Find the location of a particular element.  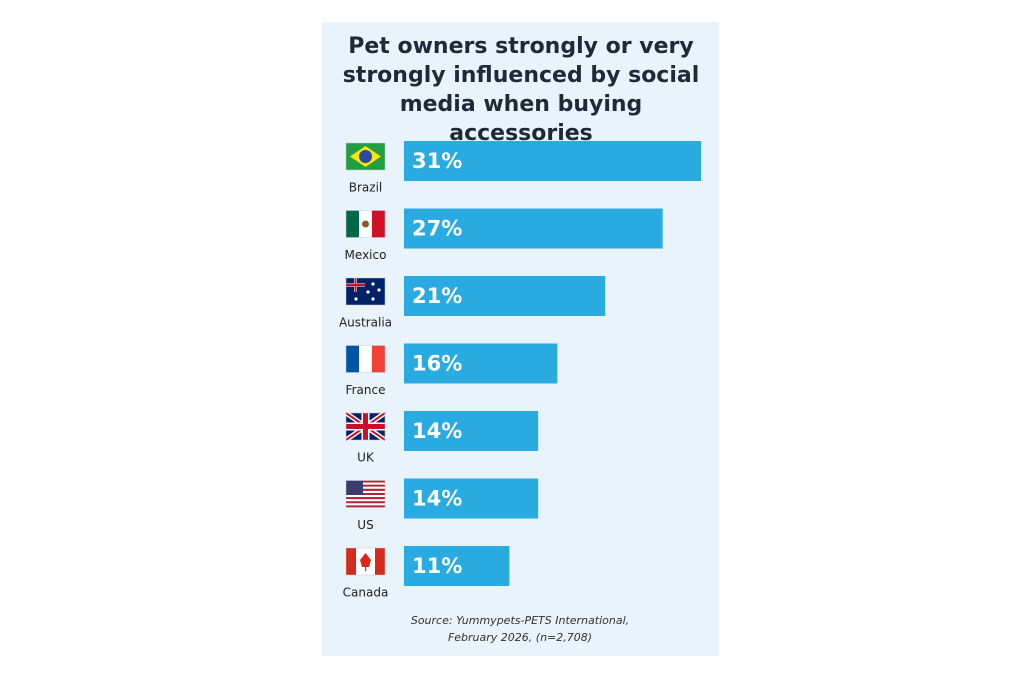

value-label: 11% is located at coordinates (437, 566).